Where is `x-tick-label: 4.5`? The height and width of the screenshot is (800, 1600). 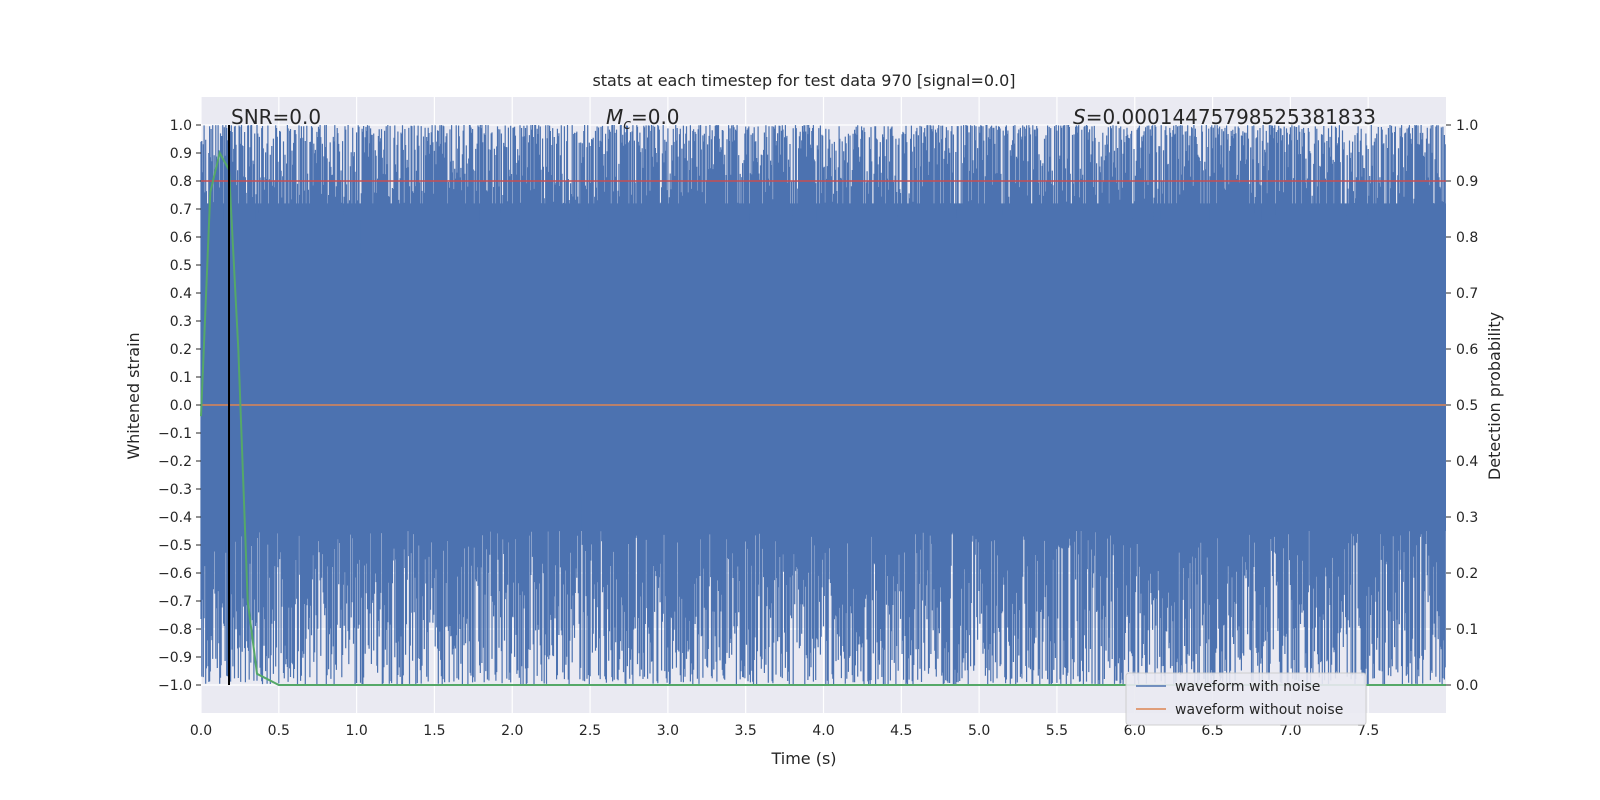
x-tick-label: 4.5 is located at coordinates (901, 731).